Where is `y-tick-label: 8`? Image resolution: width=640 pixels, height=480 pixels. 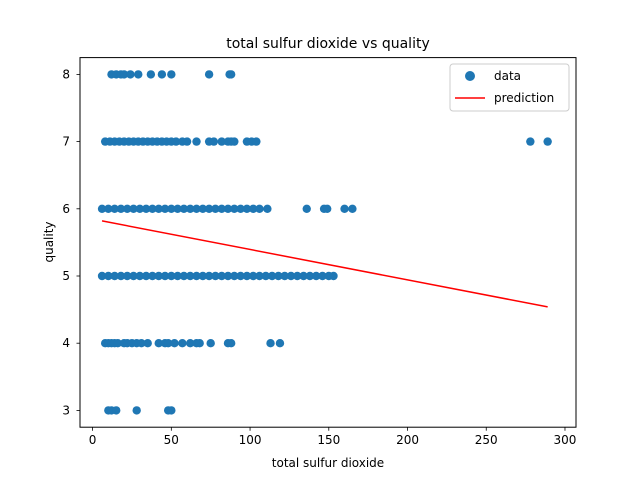 y-tick-label: 8 is located at coordinates (66, 74).